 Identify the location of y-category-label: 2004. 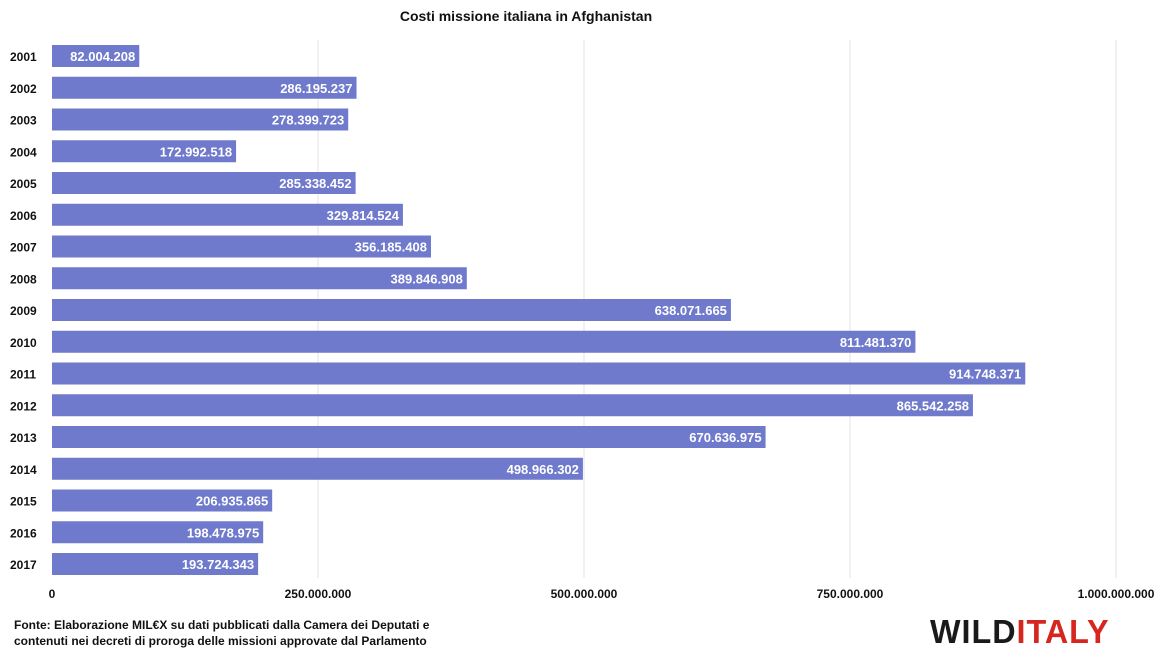
(23, 152).